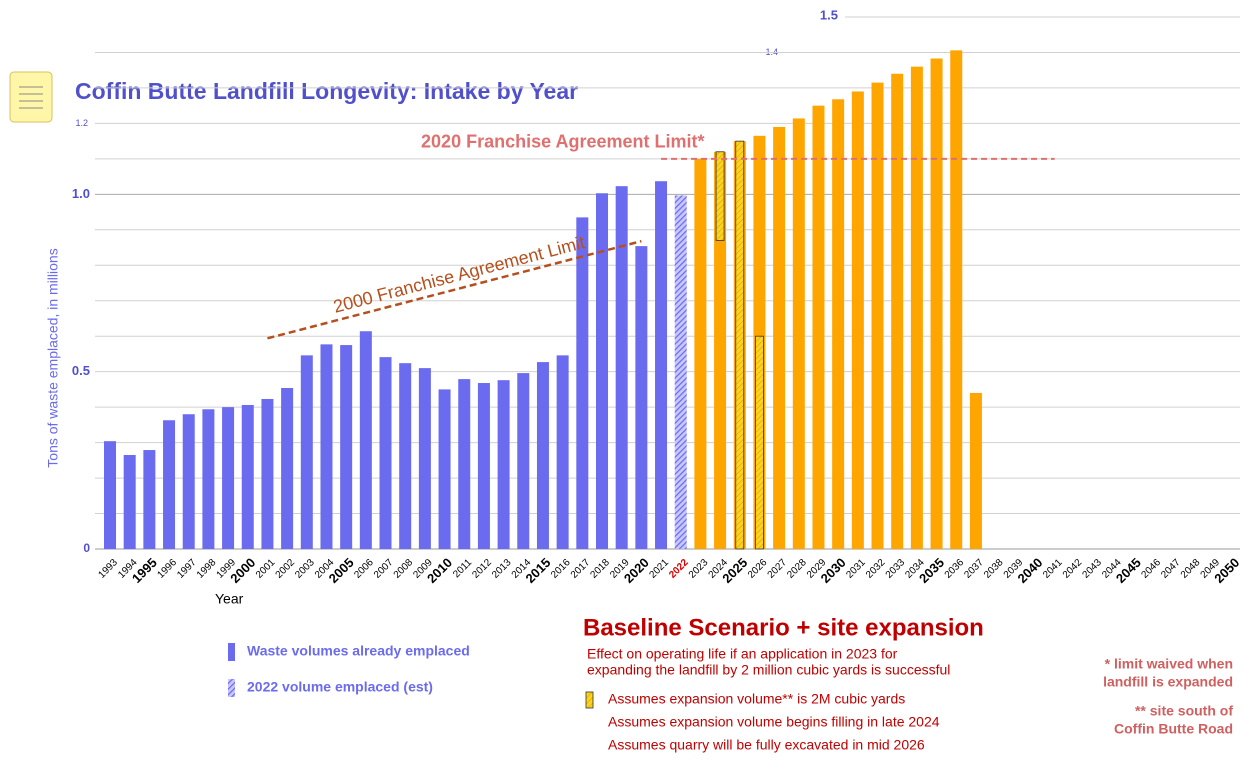  I want to click on y-tick-label: 1.0, so click(81, 193).